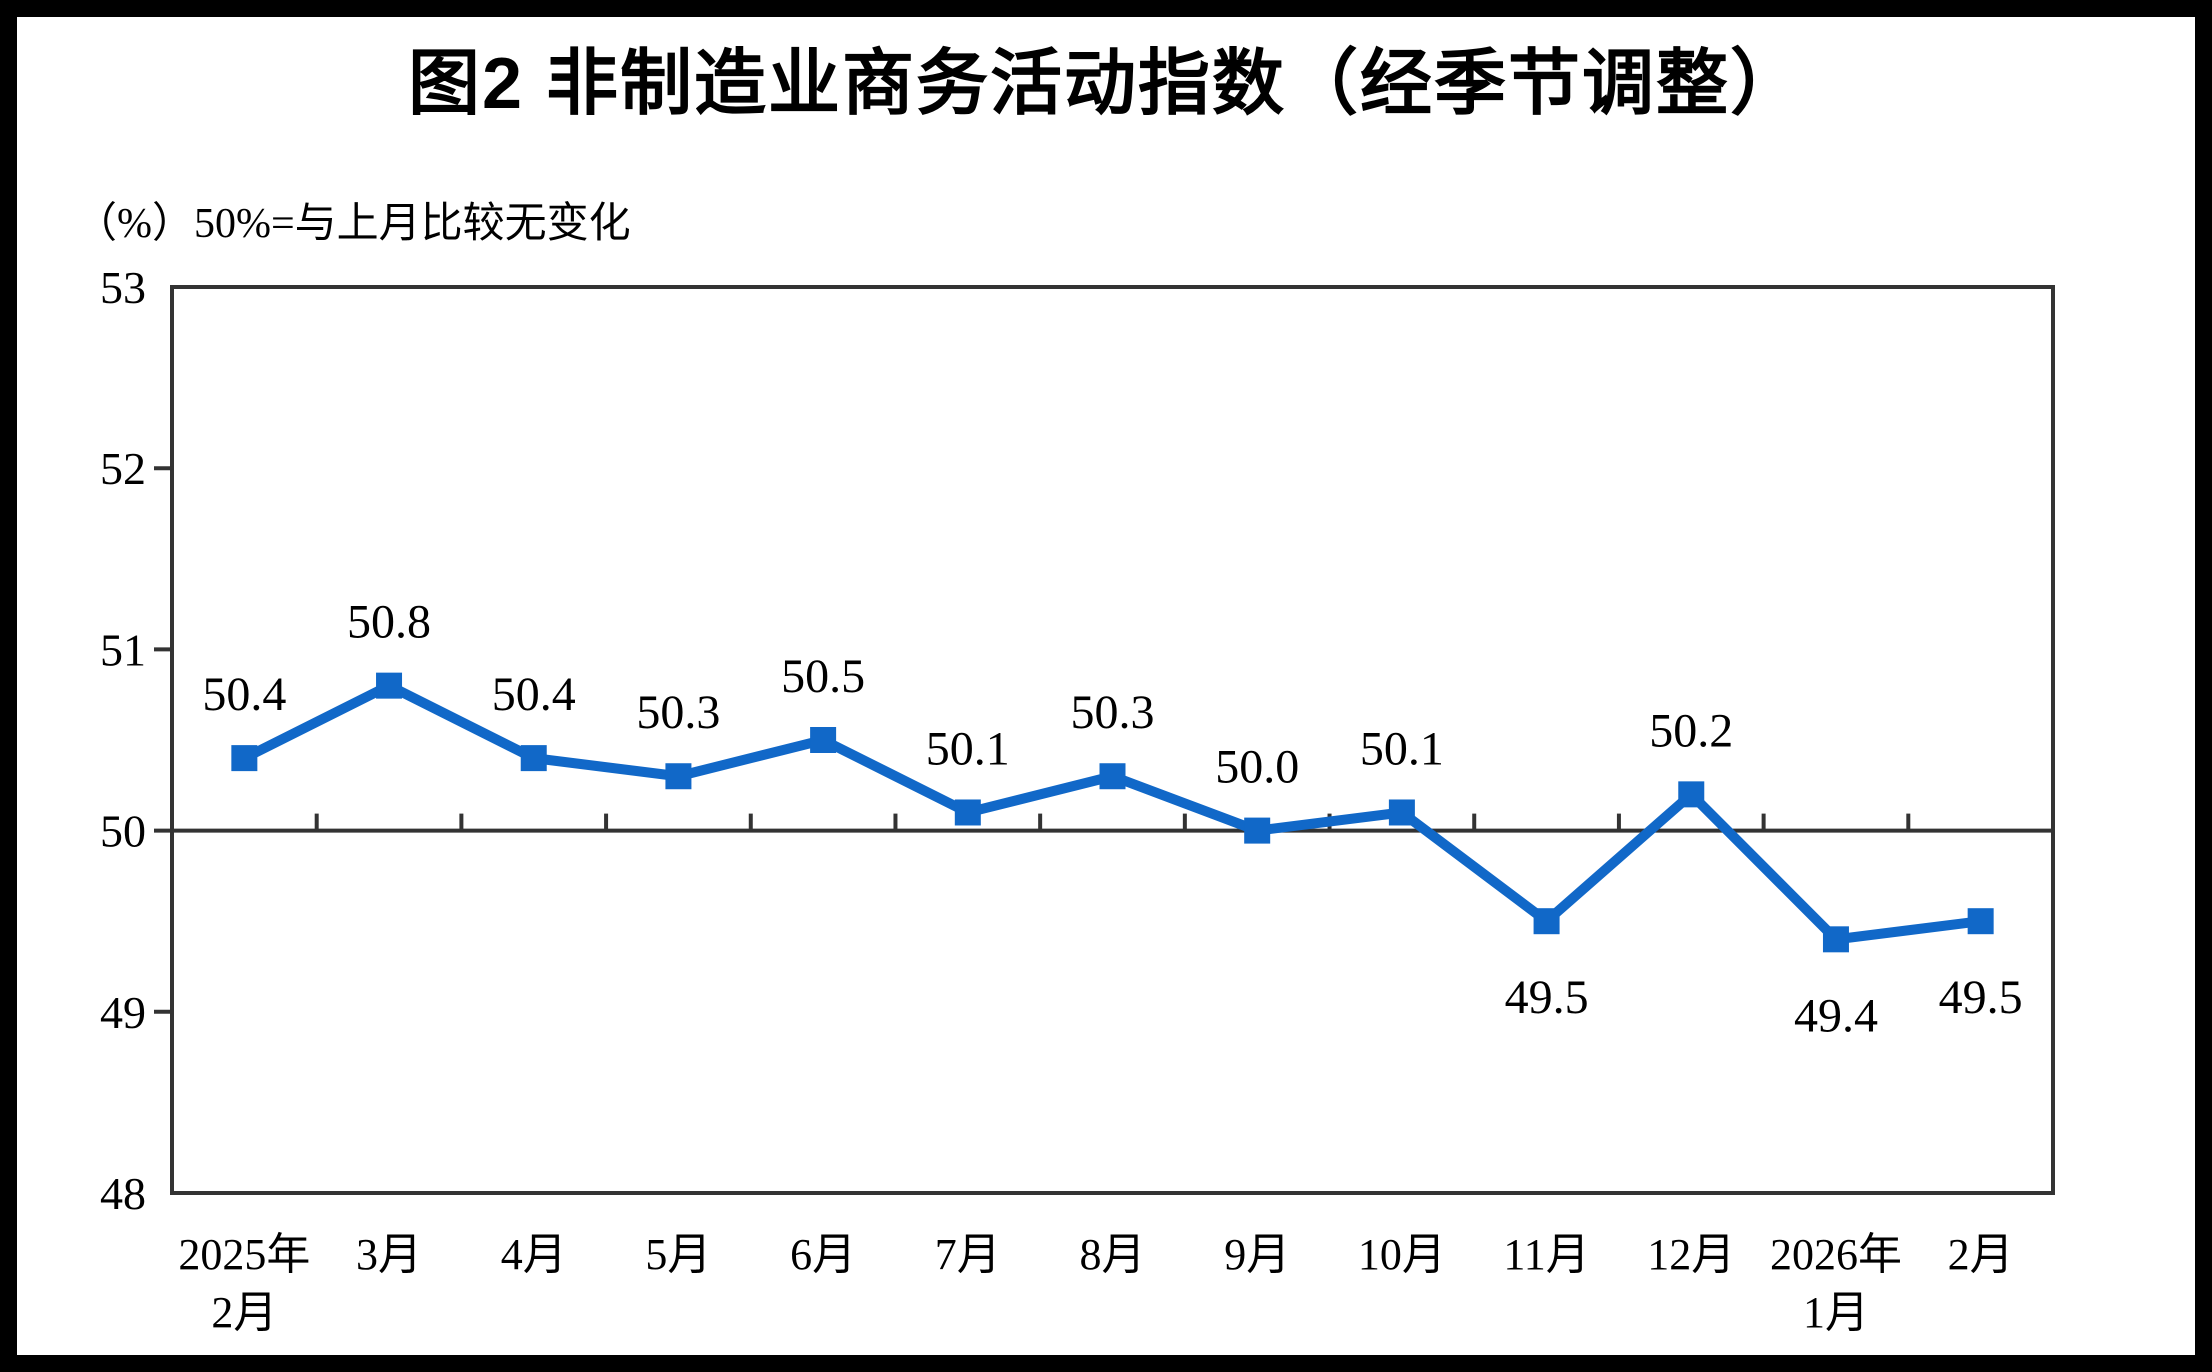 The width and height of the screenshot is (2212, 1372). What do you see at coordinates (123, 649) in the screenshot?
I see `y-tick-label: 51` at bounding box center [123, 649].